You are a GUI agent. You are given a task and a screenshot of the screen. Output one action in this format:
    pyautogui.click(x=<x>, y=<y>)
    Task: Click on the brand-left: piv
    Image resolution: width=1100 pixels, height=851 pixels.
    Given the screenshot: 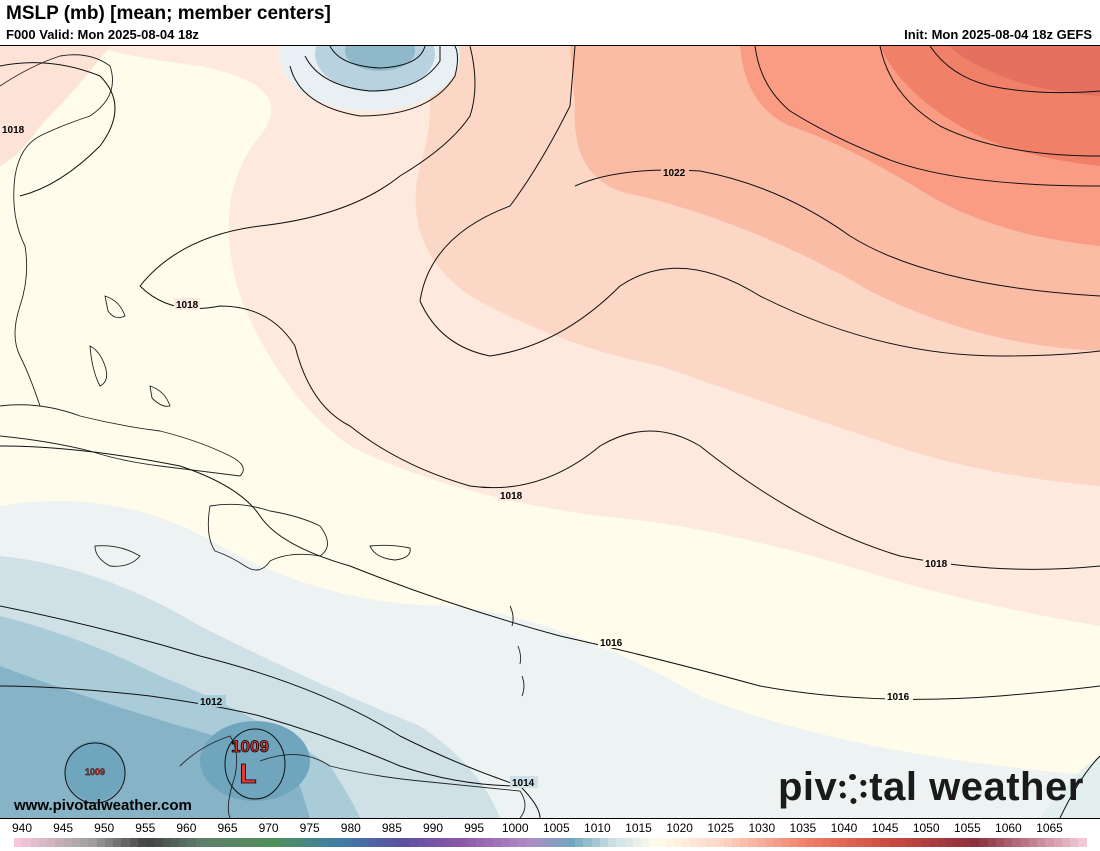 What is the action you would take?
    pyautogui.click(x=808, y=787)
    